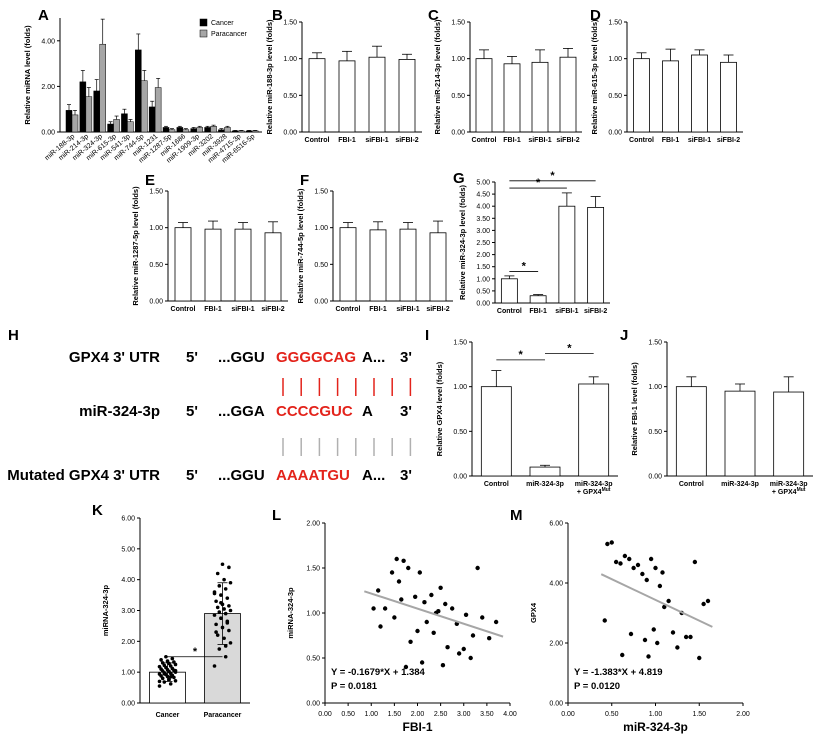  I want to click on y-axis-label: Relative FBI-1 level (folds), so click(634, 409).